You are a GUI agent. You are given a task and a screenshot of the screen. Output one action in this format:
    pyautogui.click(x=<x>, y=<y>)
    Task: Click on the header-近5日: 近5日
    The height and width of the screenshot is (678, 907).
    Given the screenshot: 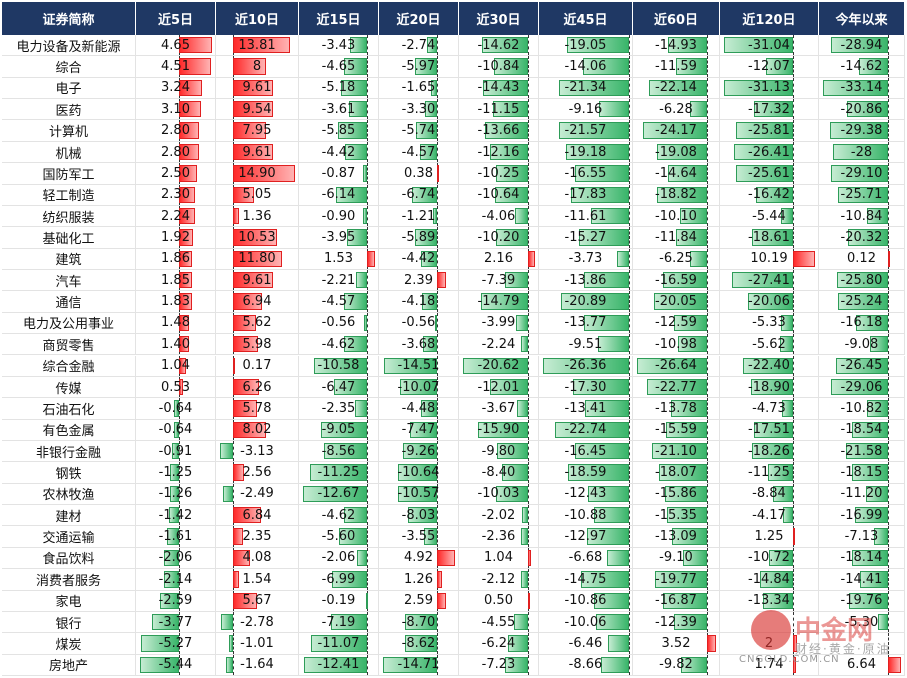 What is the action you would take?
    pyautogui.click(x=176, y=18)
    